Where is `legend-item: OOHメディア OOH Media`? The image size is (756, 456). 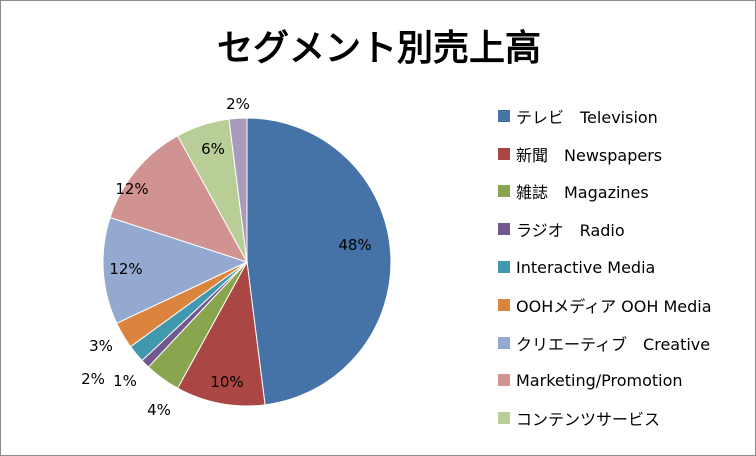 legend-item: OOHメディア OOH Media is located at coordinates (605, 305).